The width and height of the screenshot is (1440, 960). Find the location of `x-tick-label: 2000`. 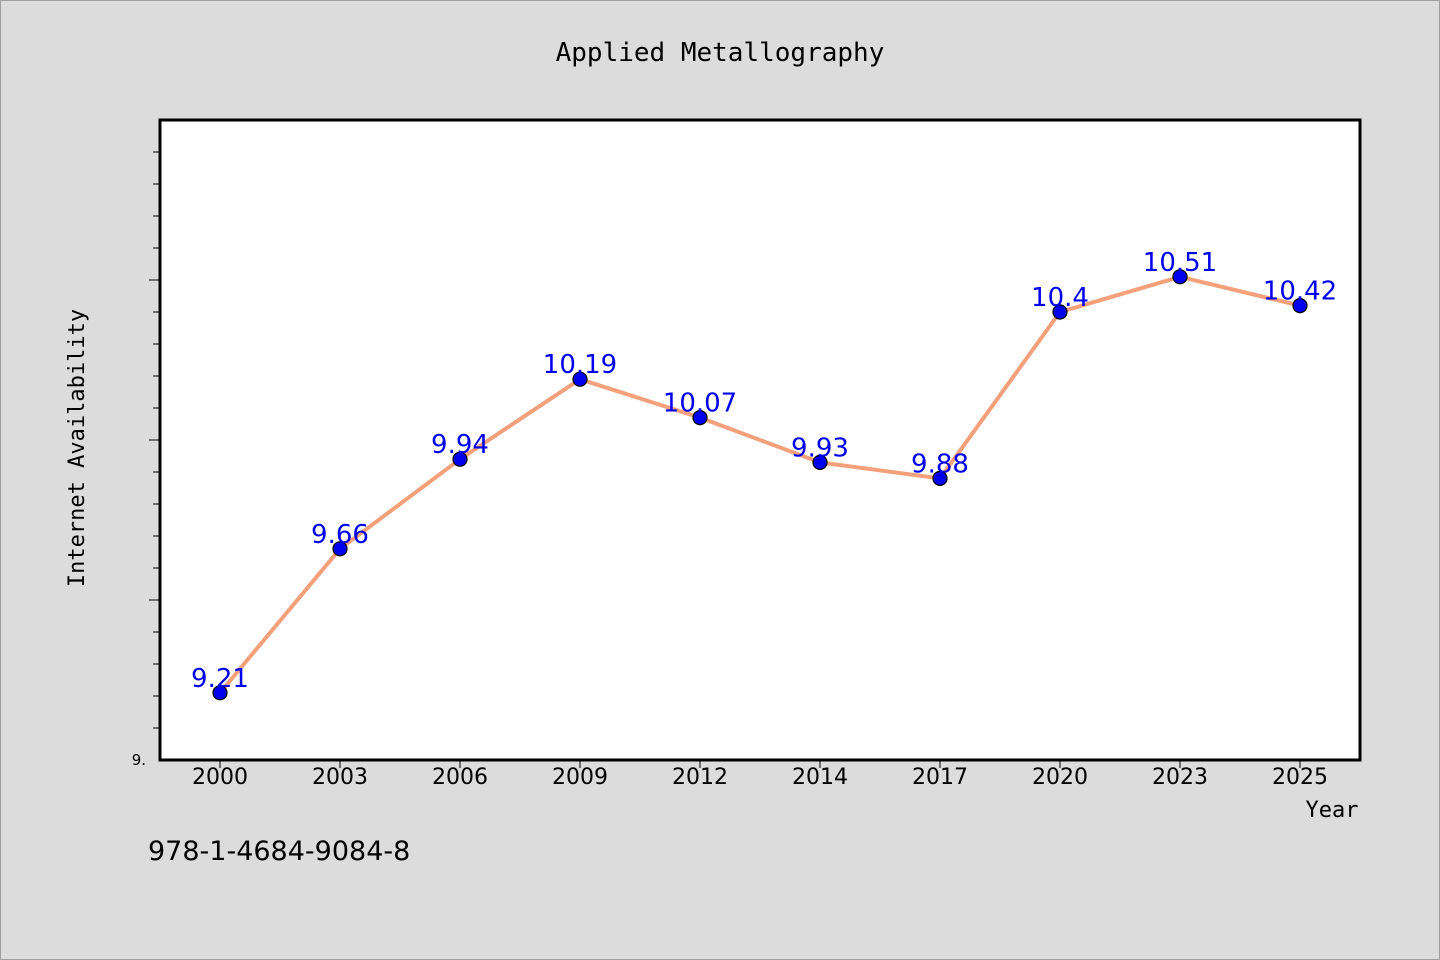

x-tick-label: 2000 is located at coordinates (220, 777).